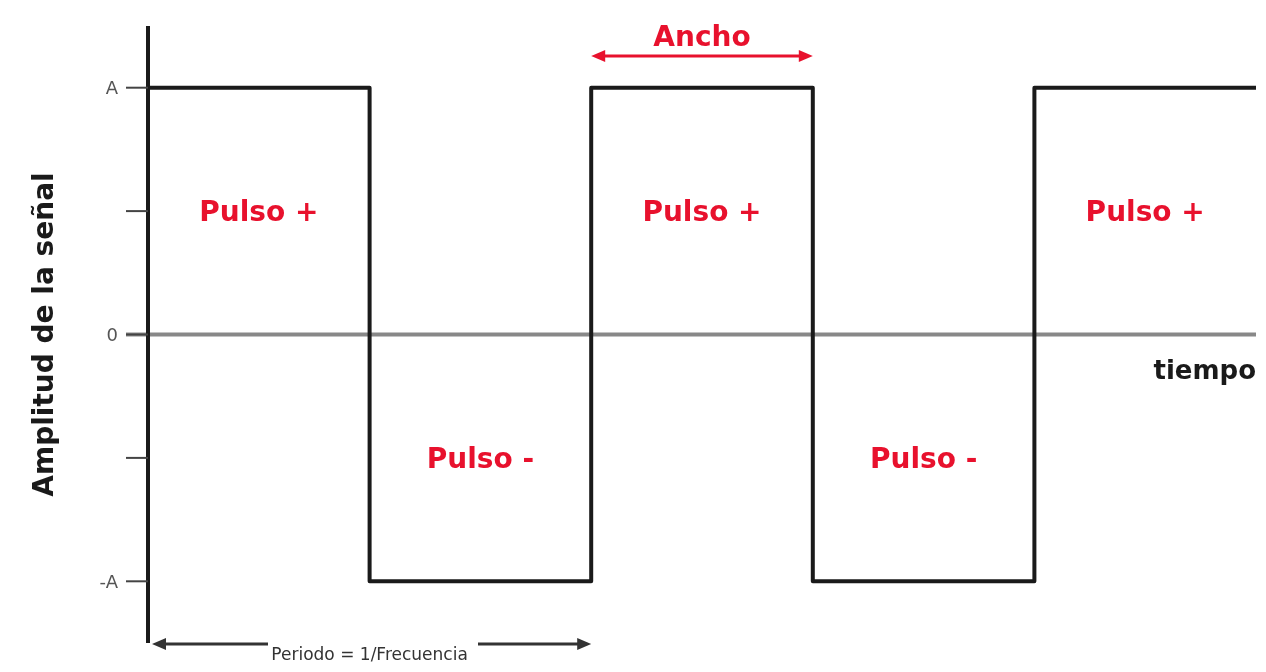 The height and width of the screenshot is (672, 1266). What do you see at coordinates (112, 87) in the screenshot?
I see `text: A` at bounding box center [112, 87].